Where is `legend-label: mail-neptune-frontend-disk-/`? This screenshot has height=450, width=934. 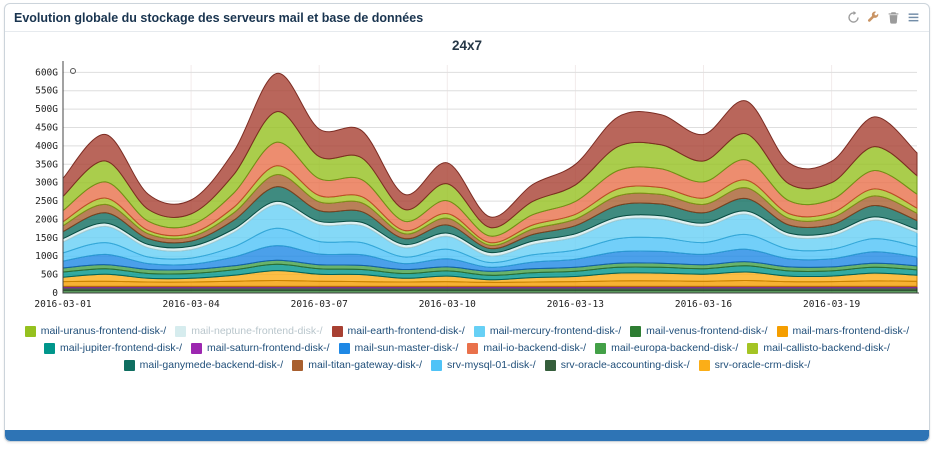 legend-label: mail-neptune-frontend-disk-/ is located at coordinates (257, 331).